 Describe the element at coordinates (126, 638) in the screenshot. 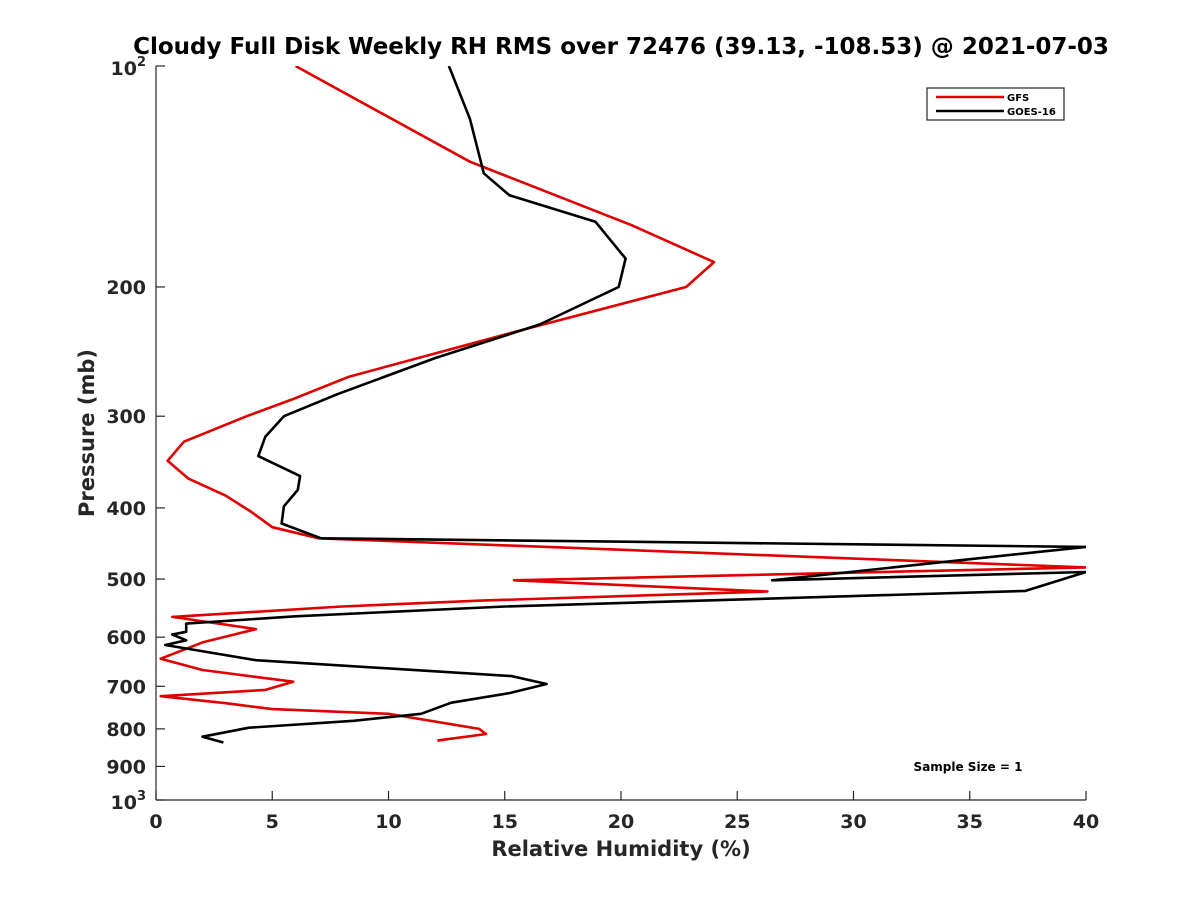

I see `y-tick-label: 600` at that location.